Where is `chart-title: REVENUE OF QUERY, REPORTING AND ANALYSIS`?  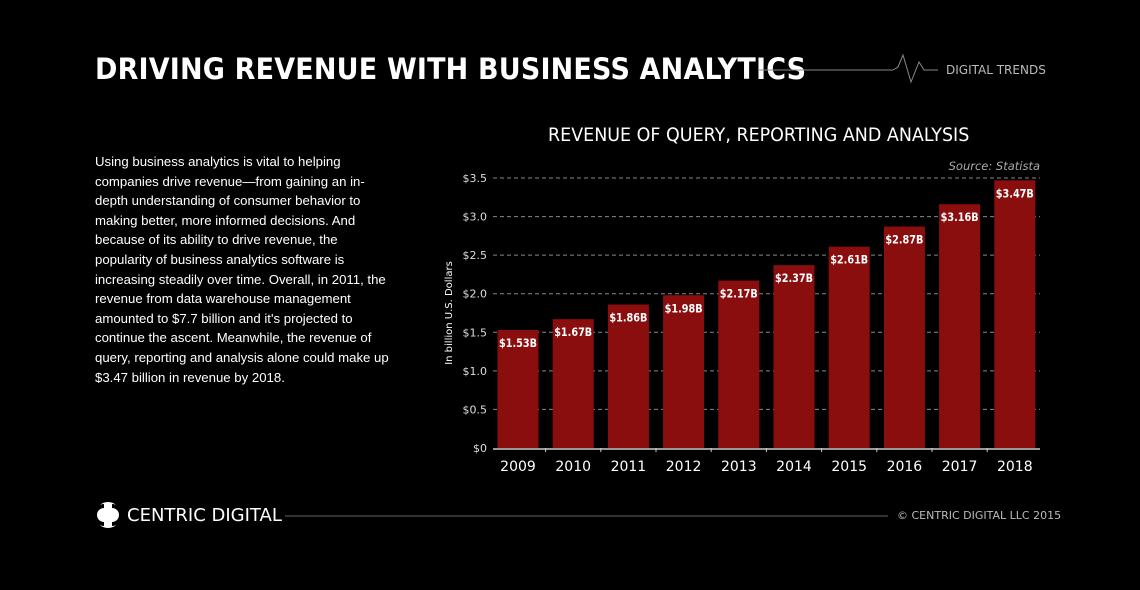 chart-title: REVENUE OF QUERY, REPORTING AND ANALYSIS is located at coordinates (759, 135).